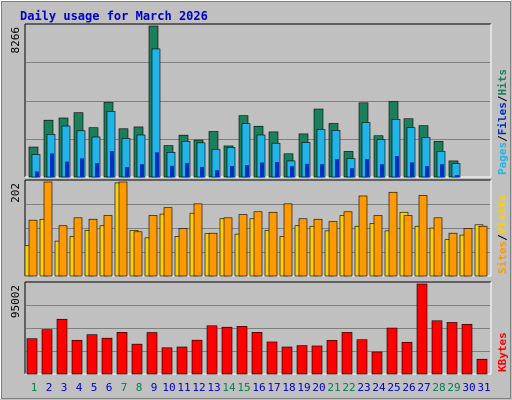 The width and height of the screenshot is (512, 400). What do you see at coordinates (243, 387) in the screenshot?
I see `x-tick-label: 15` at bounding box center [243, 387].